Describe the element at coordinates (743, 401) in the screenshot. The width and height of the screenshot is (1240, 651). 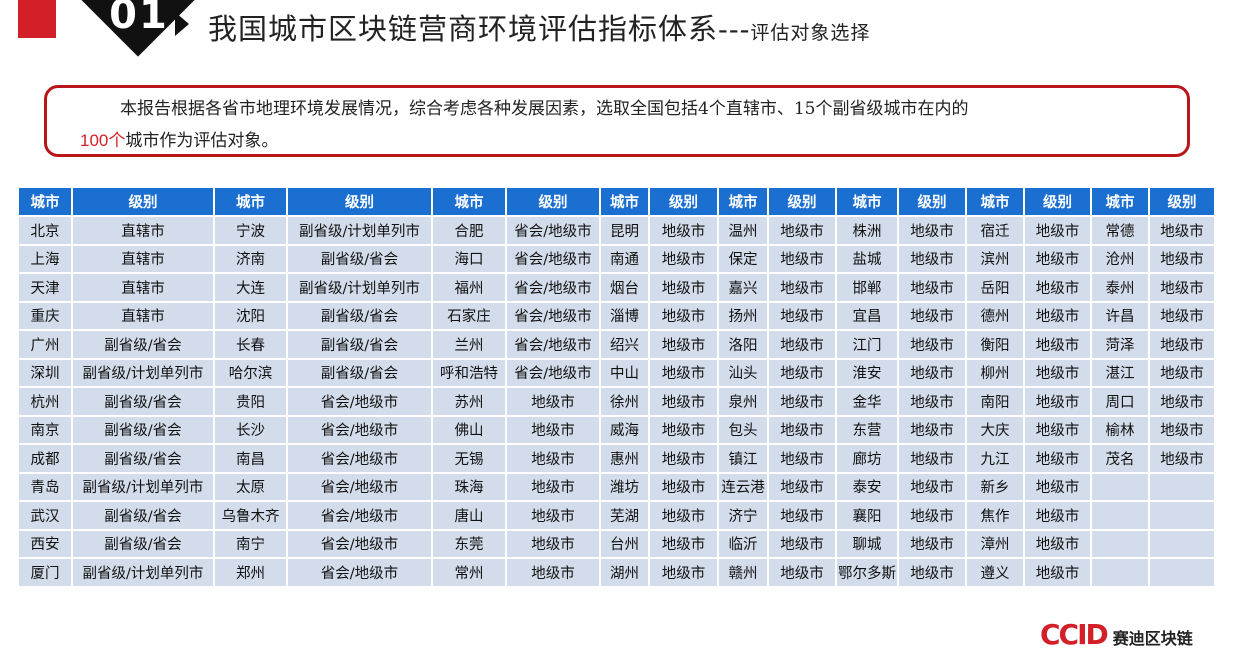
I see `city-cell: 泉州` at that location.